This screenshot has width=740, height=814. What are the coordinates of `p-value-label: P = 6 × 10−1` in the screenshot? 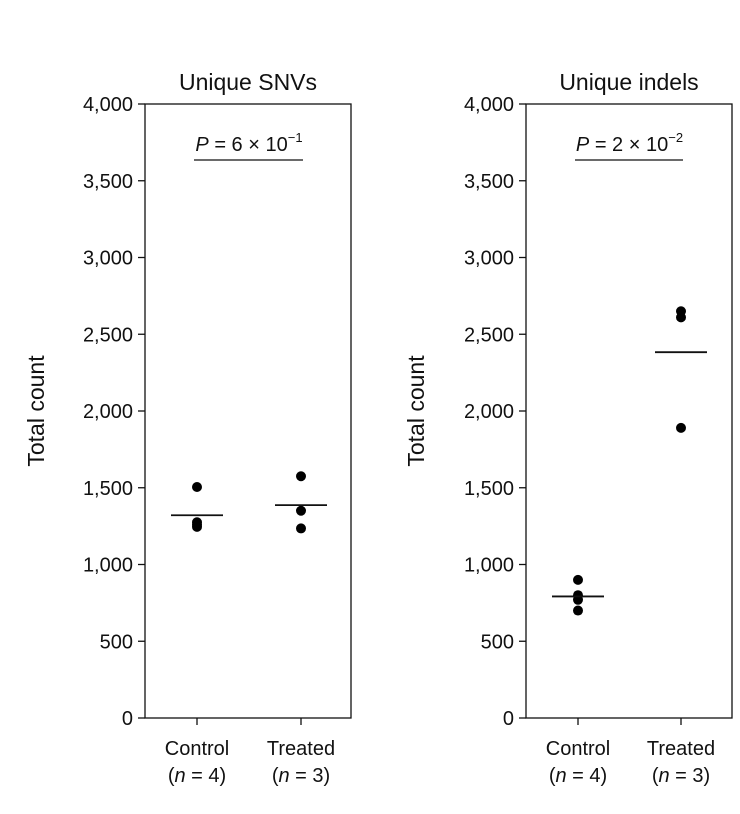 It's located at (248, 143).